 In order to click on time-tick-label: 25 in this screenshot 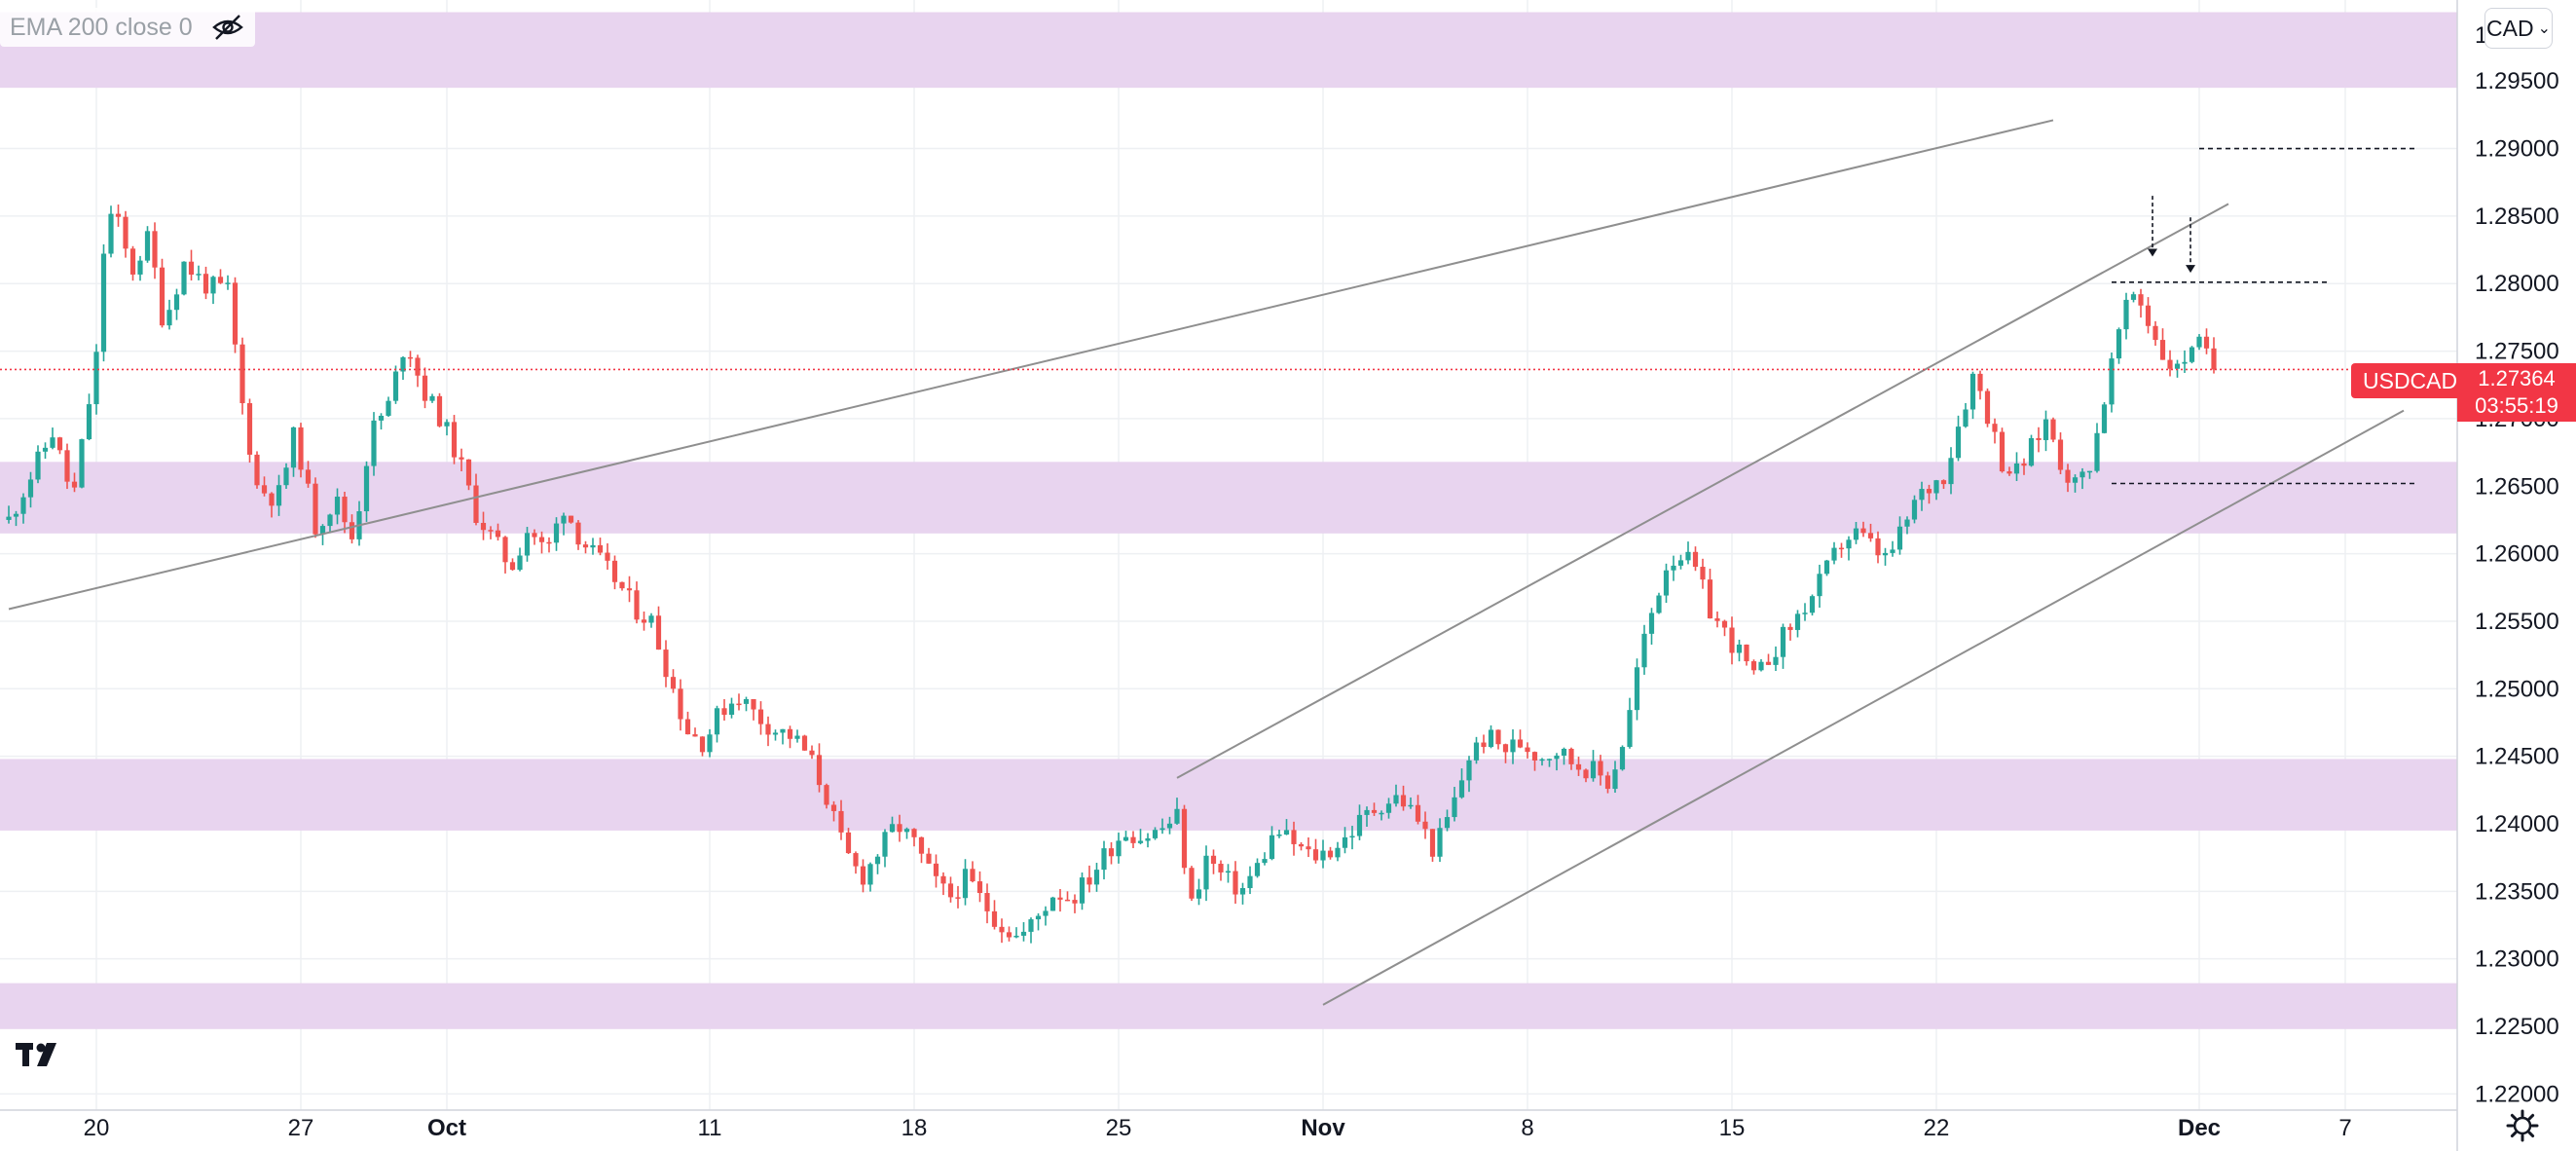, I will do `click(1119, 1128)`.